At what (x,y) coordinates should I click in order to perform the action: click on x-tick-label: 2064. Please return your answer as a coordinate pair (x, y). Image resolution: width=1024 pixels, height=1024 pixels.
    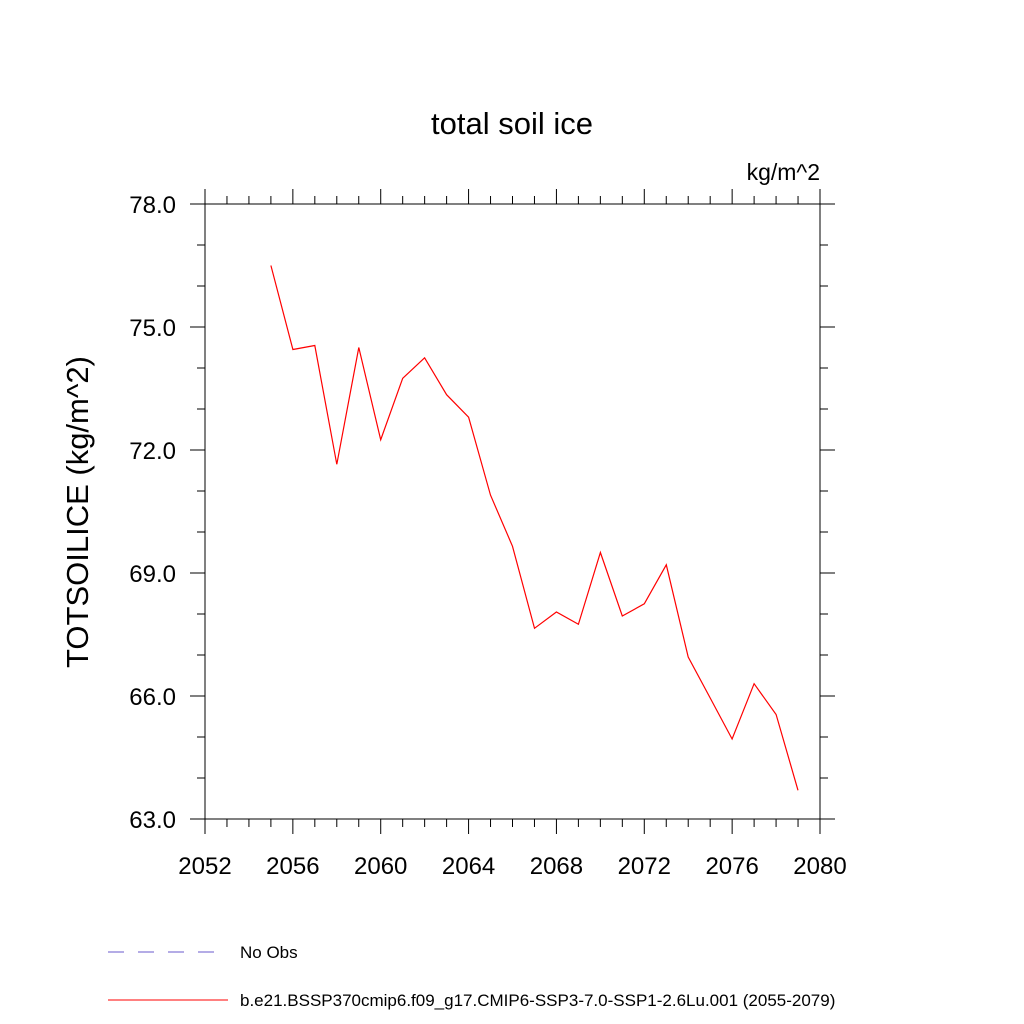
    Looking at the image, I should click on (468, 866).